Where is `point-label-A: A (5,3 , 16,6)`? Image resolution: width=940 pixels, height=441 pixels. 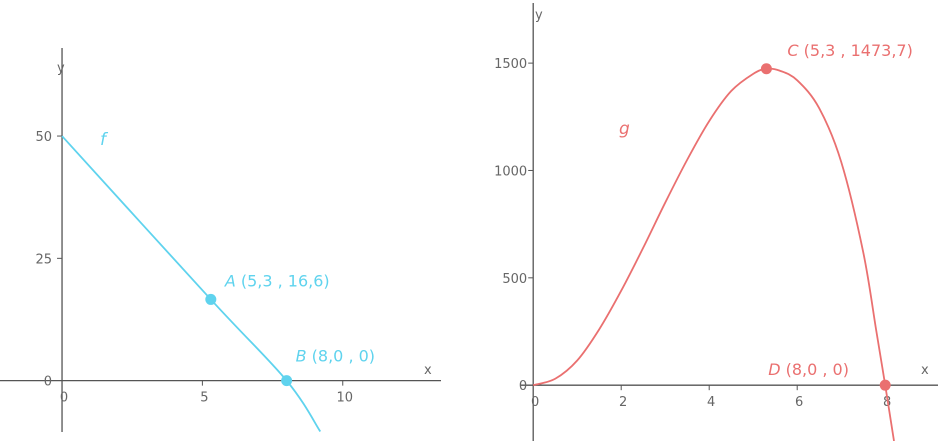
point-label-A: A (5,3 , 16,6) is located at coordinates (277, 280).